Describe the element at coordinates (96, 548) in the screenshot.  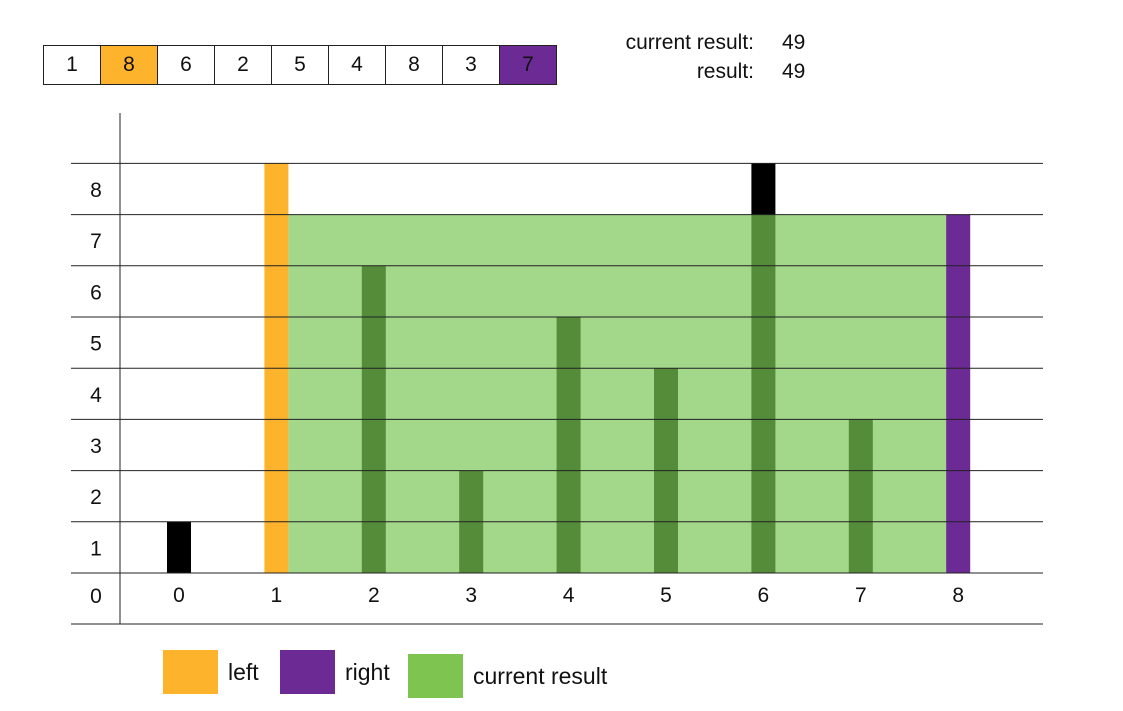
I see `y-tick-label-1: 1` at that location.